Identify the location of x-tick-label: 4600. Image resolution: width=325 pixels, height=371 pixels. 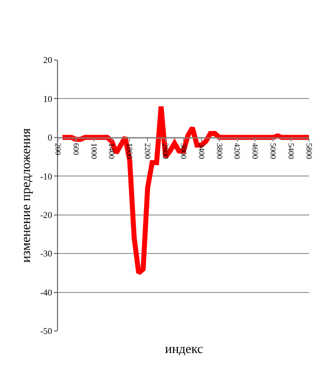
(255, 151).